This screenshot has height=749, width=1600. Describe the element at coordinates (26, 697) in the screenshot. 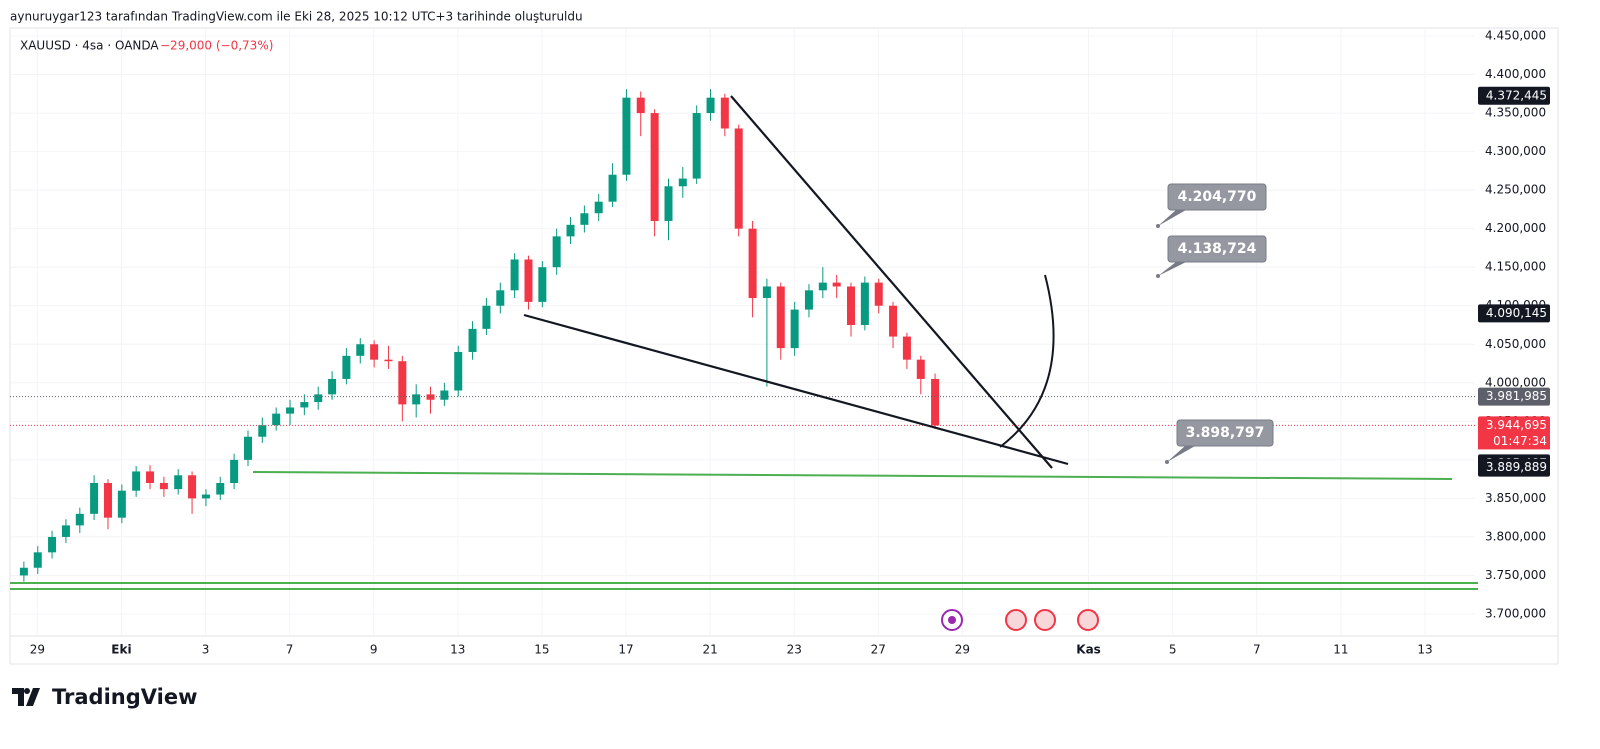

I see `logo` at that location.